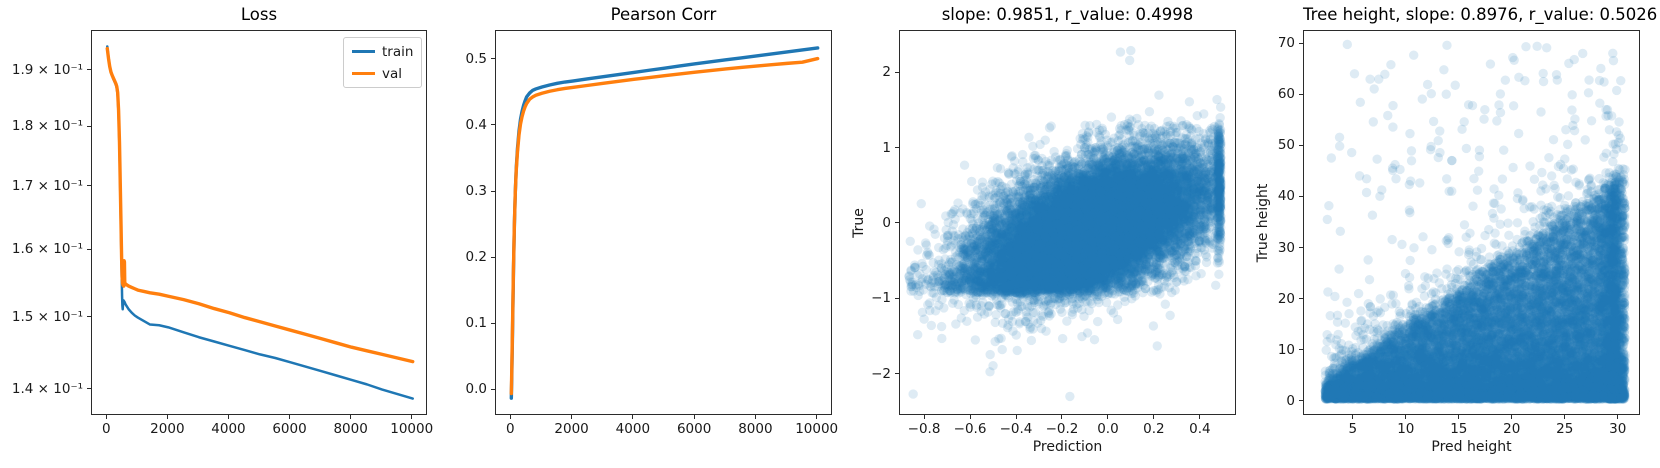  I want to click on pred_scatter-ylabel: True, so click(859, 222).